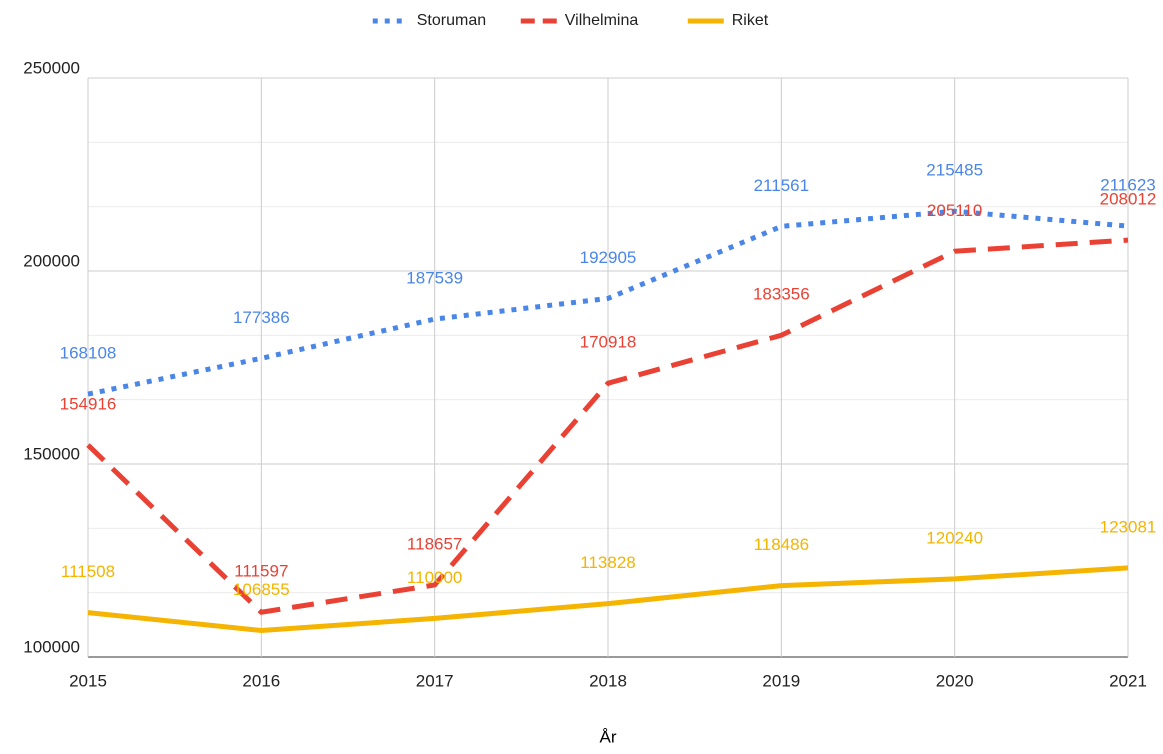  I want to click on y-tick-label: 250000, so click(51, 67).